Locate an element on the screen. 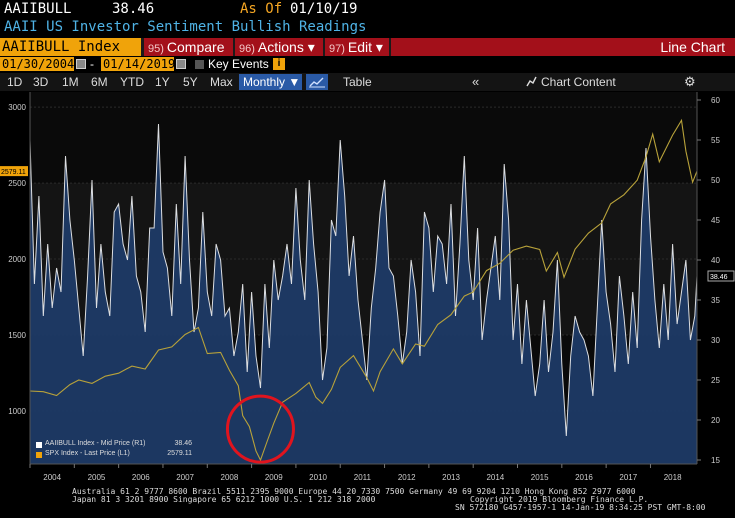 Image resolution: width=735 pixels, height=518 pixels. range-1m: 1M is located at coordinates (70, 82).